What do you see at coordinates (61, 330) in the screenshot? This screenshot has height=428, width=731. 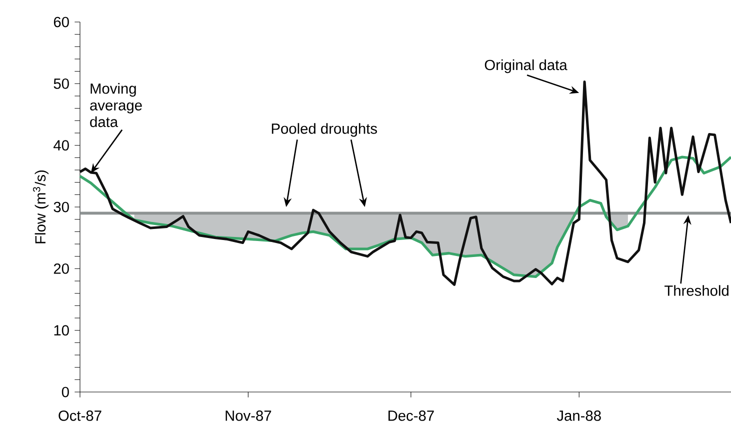 I see `y-tick-label: 10` at bounding box center [61, 330].